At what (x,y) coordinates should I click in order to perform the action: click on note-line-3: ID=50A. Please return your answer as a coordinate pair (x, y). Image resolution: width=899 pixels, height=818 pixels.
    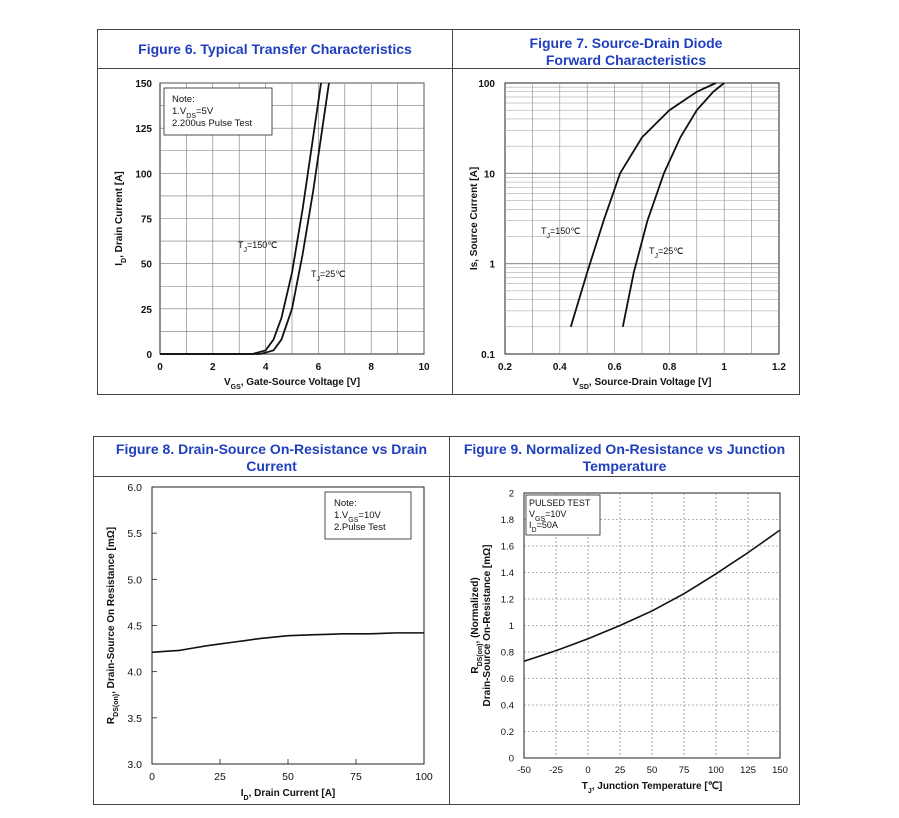
    Looking at the image, I should click on (543, 527).